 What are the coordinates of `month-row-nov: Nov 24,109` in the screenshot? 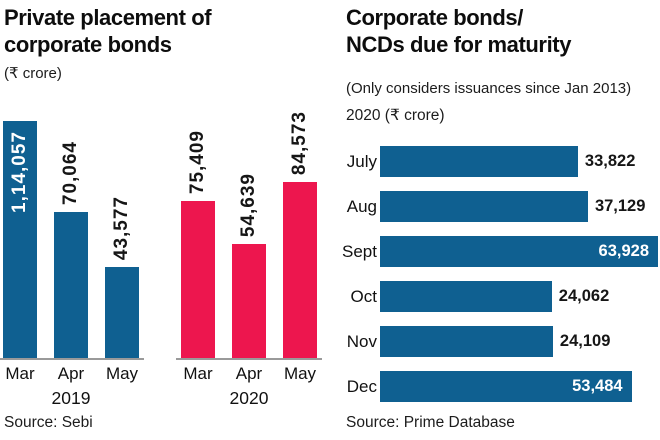 It's located at (499, 341).